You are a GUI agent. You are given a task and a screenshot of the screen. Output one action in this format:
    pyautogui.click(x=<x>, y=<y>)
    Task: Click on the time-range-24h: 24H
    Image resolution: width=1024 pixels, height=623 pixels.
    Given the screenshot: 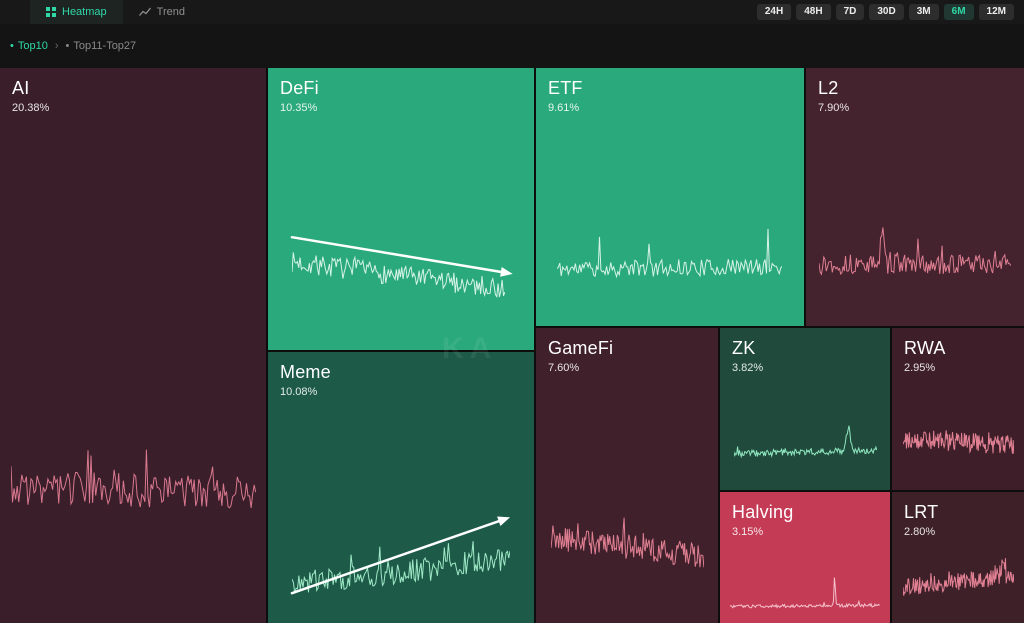 What is the action you would take?
    pyautogui.click(x=774, y=12)
    